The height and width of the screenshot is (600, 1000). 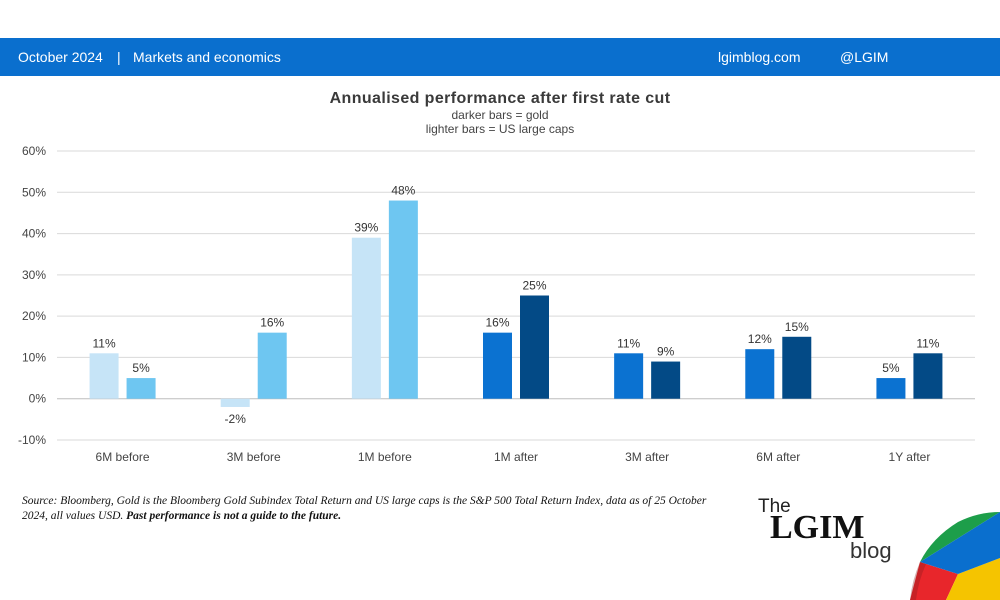 I want to click on y-tick-label: 10%, so click(x=34, y=357).